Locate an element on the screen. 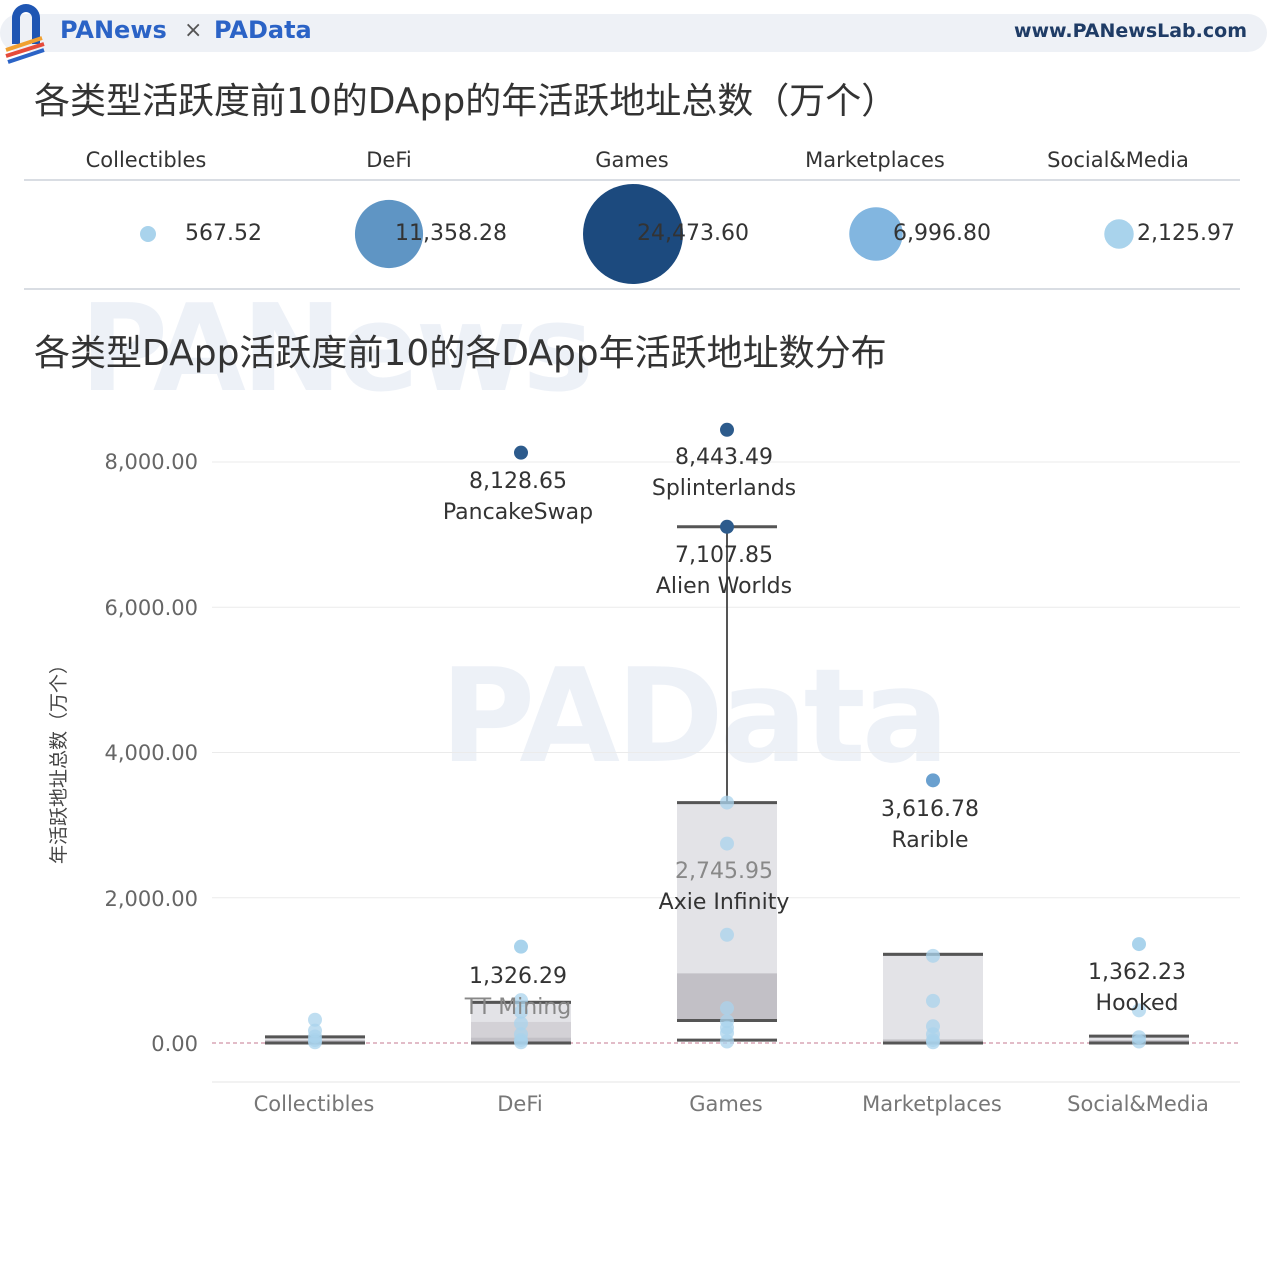 Image resolution: width=1267 pixels, height=1288 pixels. bubble-value-collectibles: 567.52 is located at coordinates (223, 233).